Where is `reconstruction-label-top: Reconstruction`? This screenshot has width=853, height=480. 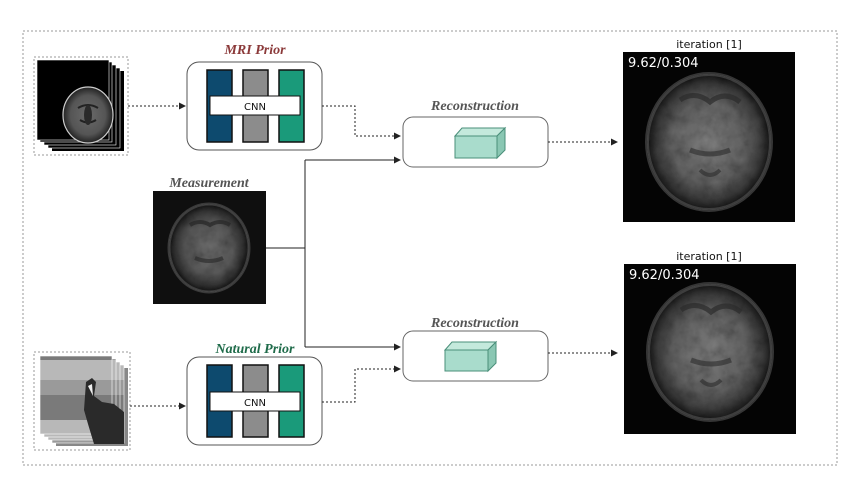
reconstruction-label-top: Reconstruction is located at coordinates (474, 106).